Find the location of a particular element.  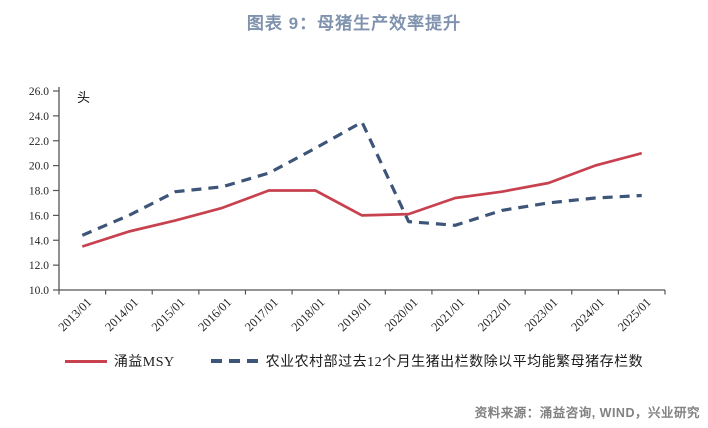

x-tick-label: 2025/01 is located at coordinates (634, 314).